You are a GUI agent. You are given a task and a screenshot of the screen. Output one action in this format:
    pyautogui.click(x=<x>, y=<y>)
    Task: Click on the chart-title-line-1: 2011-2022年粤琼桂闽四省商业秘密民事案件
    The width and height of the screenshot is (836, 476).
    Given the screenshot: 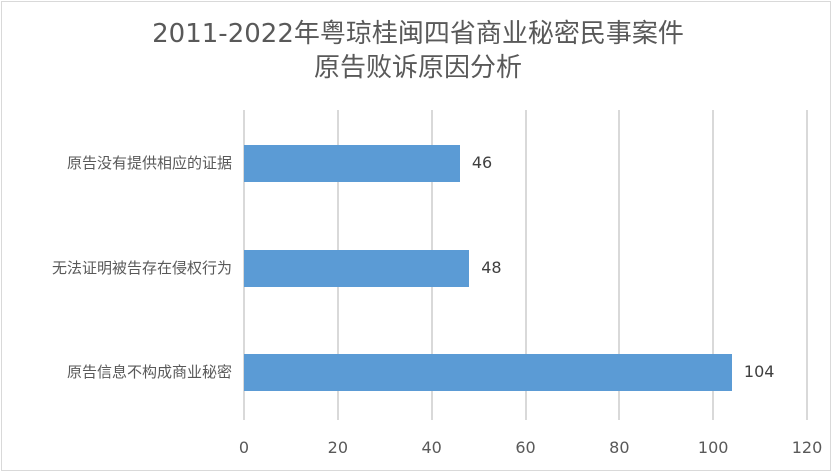 What is the action you would take?
    pyautogui.click(x=418, y=34)
    